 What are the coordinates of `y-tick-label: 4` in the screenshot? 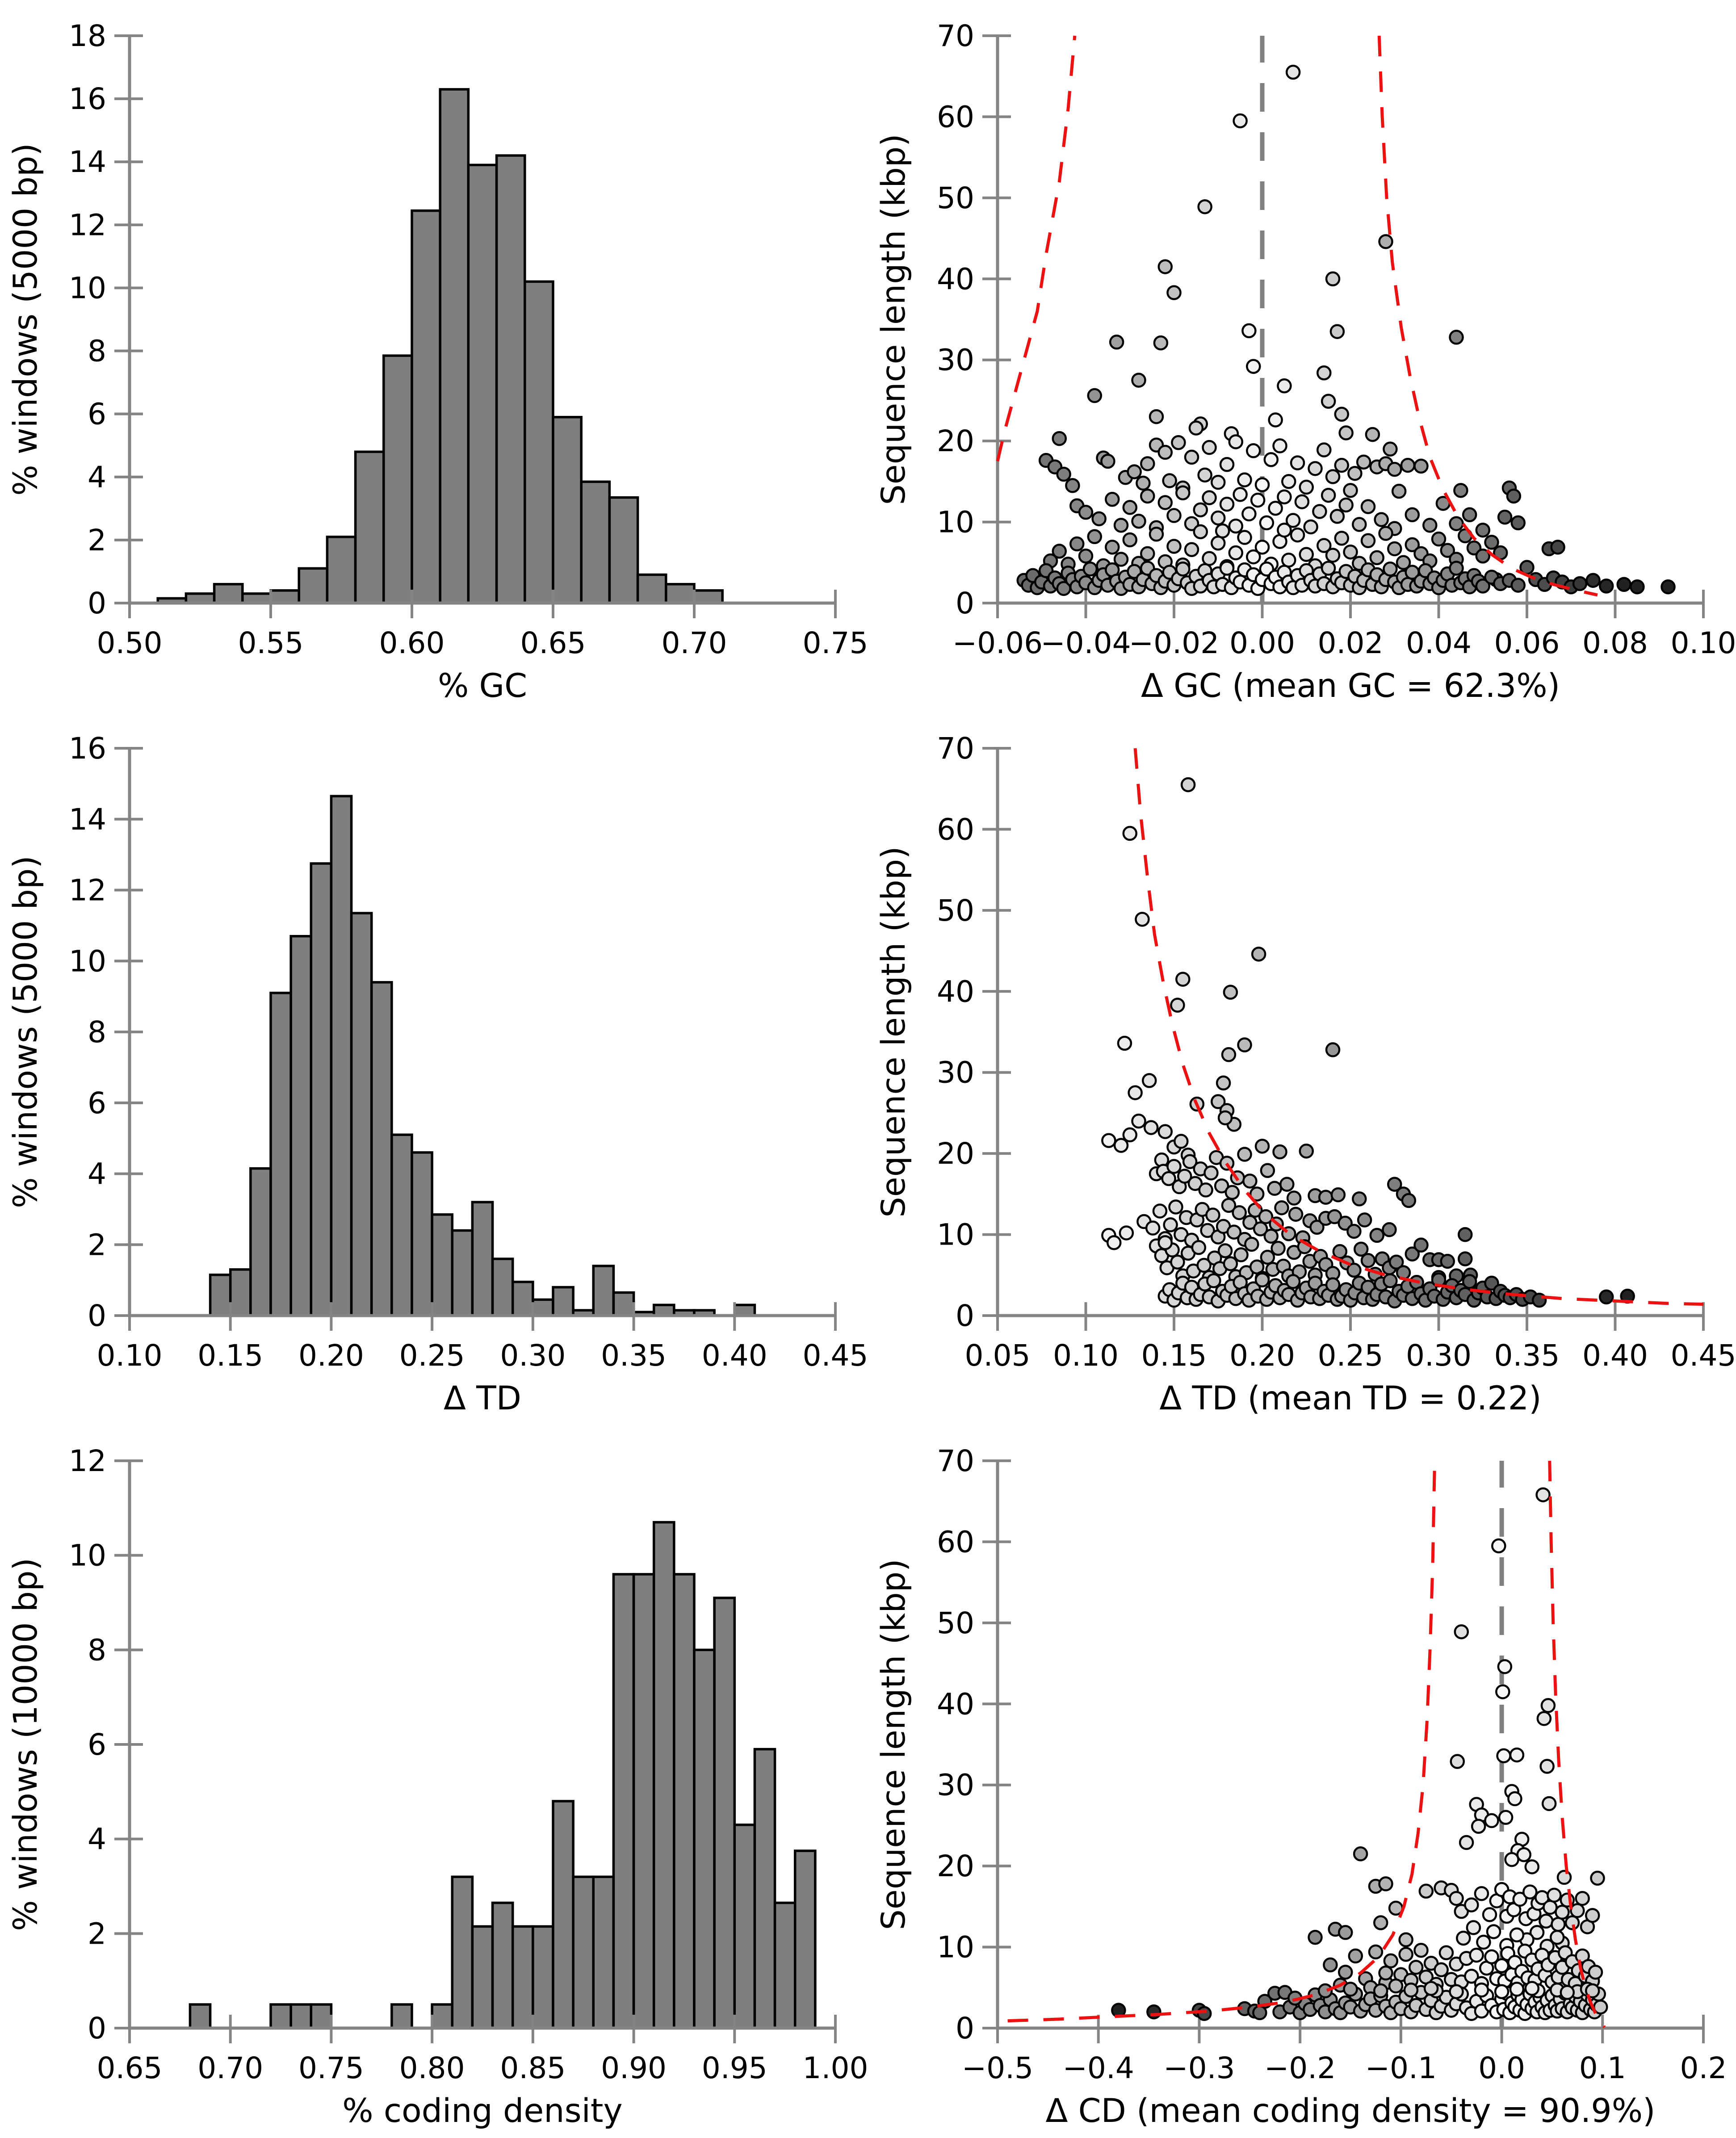 It's located at (97, 1174).